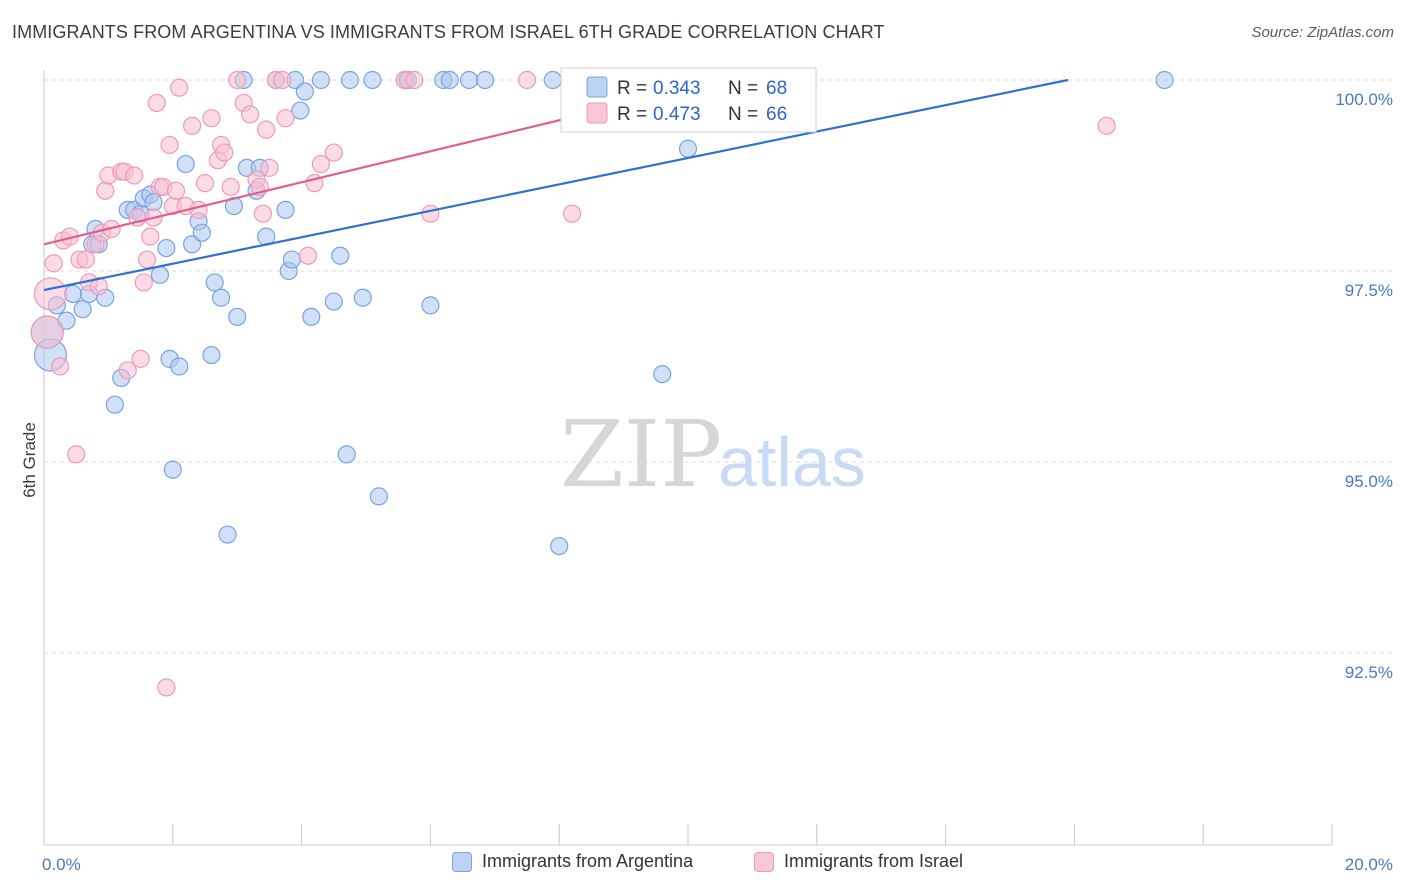 The image size is (1406, 892). Describe the element at coordinates (688, 834) in the screenshot. I see `x-axis-ticks` at that location.